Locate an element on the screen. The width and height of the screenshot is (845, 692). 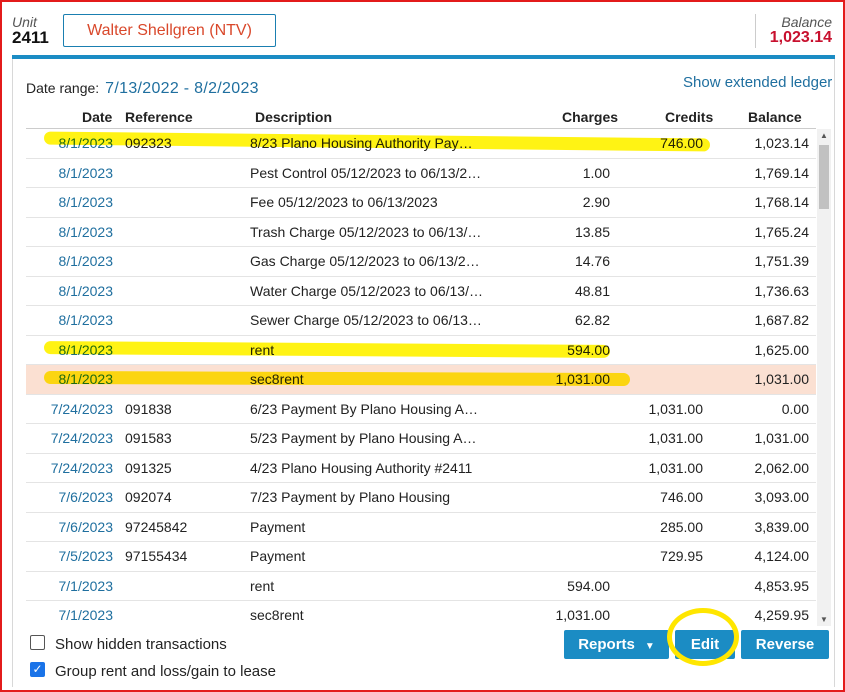
balance-summary: Balance 1,023.14 is located at coordinates (795, 31).